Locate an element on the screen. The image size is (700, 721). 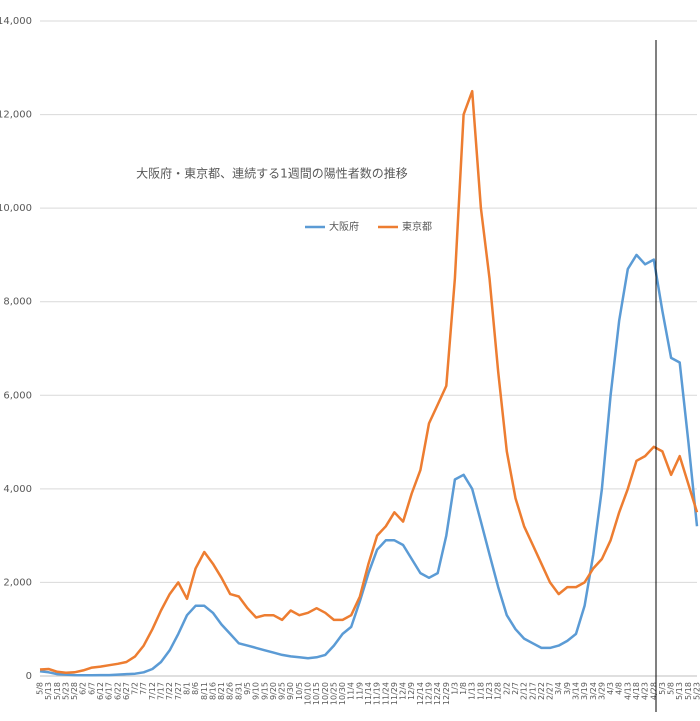
x-tick-label: 3/4 is located at coordinates (558, 688).